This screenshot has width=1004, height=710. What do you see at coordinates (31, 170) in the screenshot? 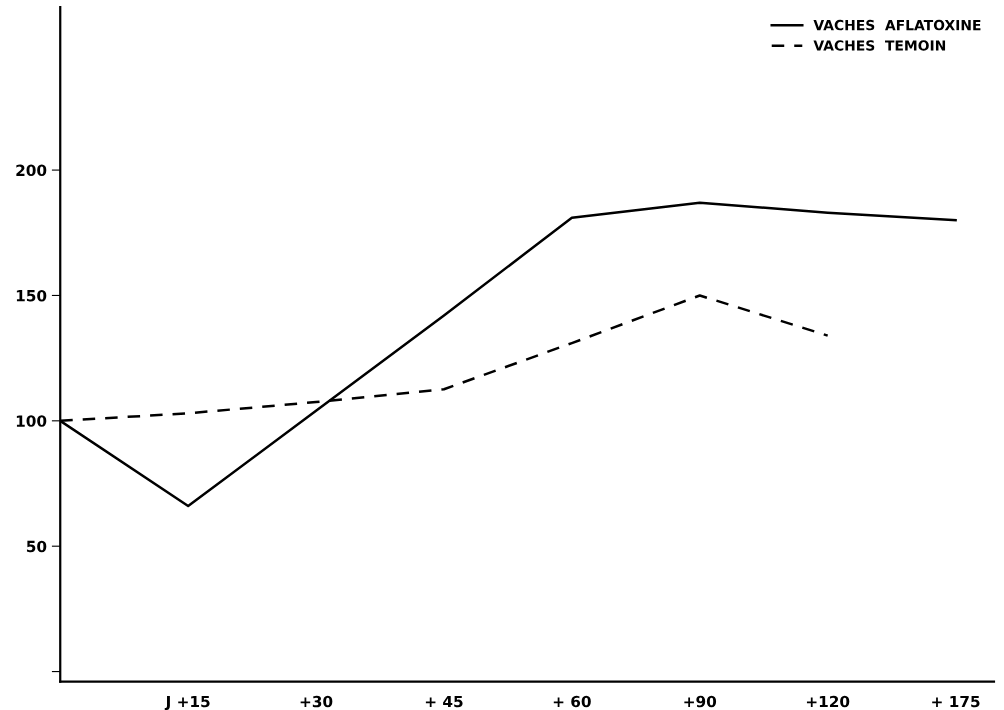
I see `y-tick-label: 200` at bounding box center [31, 170].